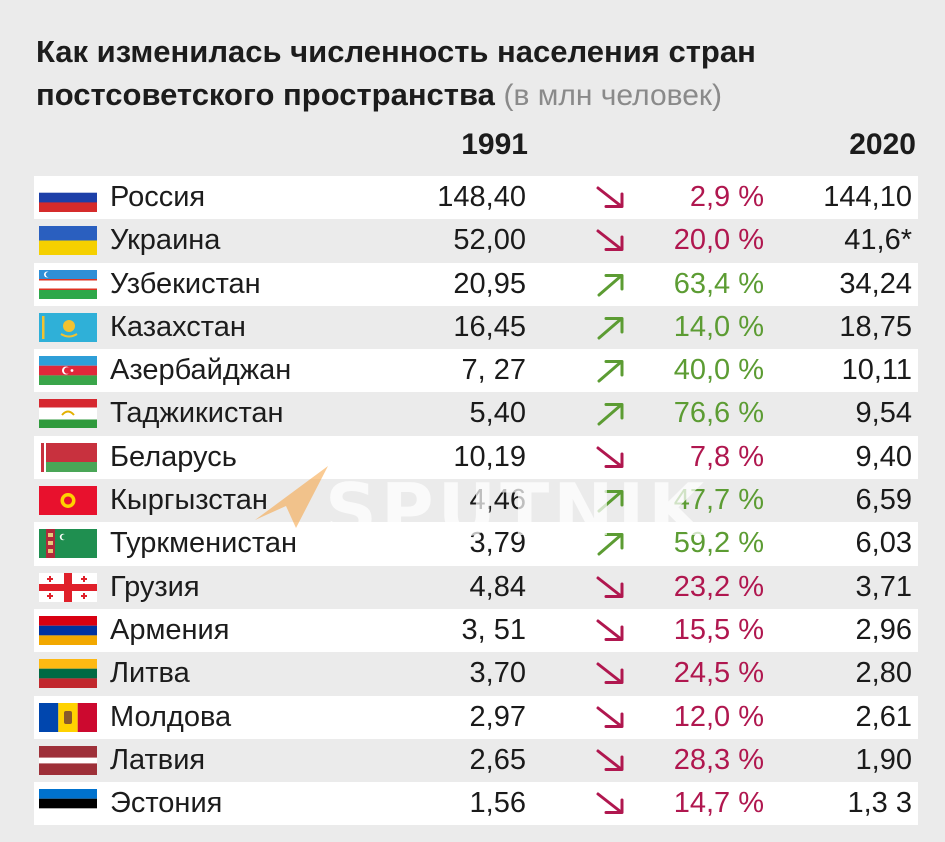  What do you see at coordinates (68, 327) in the screenshot?
I see `kazakhstan-flag-icon` at bounding box center [68, 327].